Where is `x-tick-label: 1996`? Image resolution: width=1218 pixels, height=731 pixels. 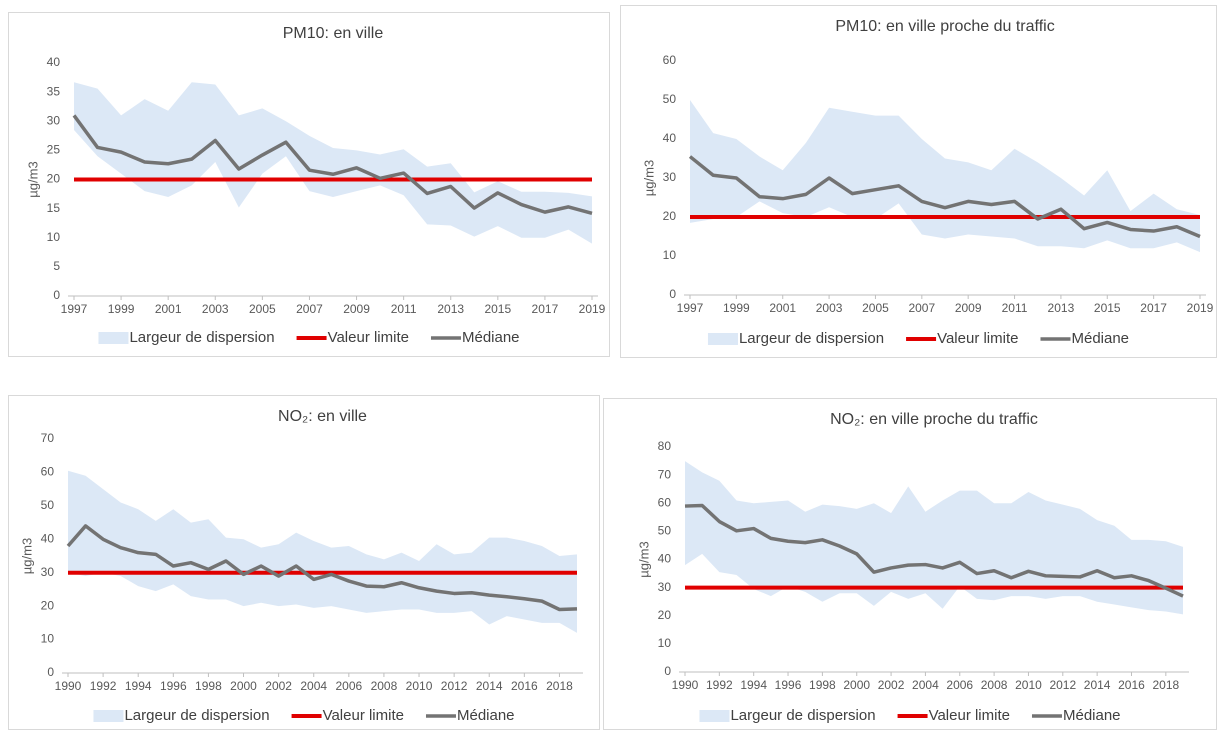 x-tick-label: 1996 is located at coordinates (788, 685).